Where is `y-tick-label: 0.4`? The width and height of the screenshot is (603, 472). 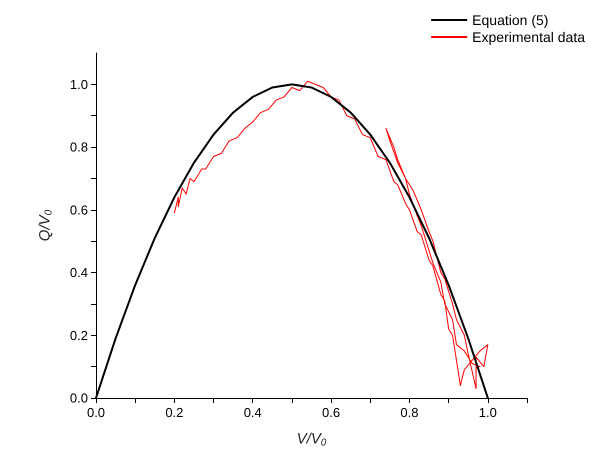
y-tick-label: 0.4 is located at coordinates (79, 272).